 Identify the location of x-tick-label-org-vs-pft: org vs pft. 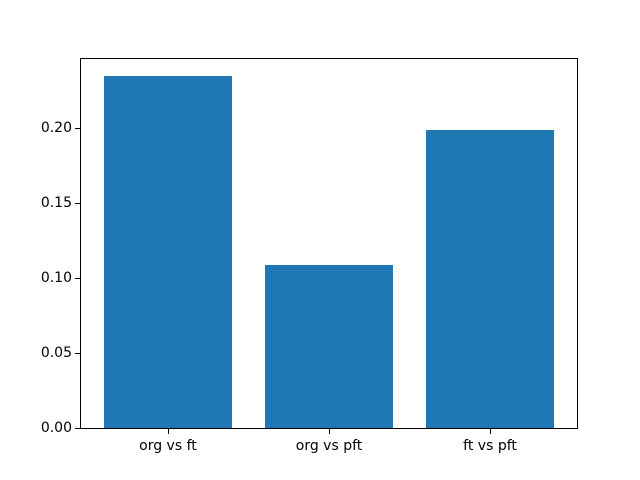
(329, 446).